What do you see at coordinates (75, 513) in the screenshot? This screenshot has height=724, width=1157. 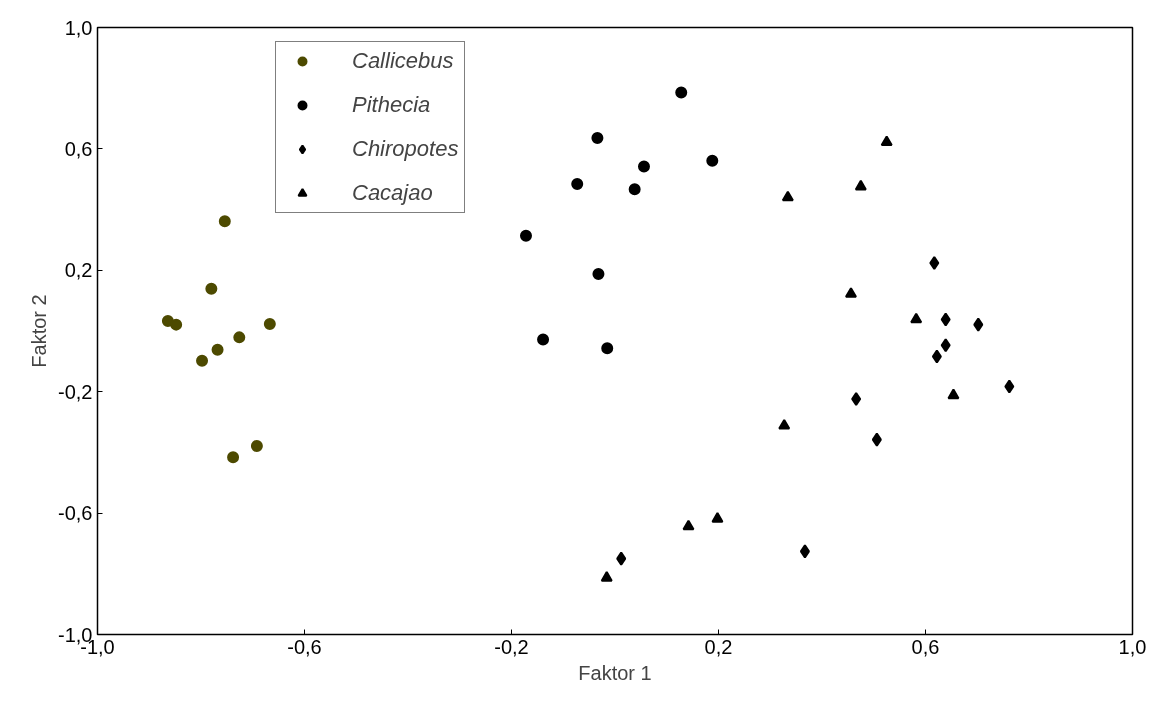 I see `y-tick-label: -0,6` at bounding box center [75, 513].